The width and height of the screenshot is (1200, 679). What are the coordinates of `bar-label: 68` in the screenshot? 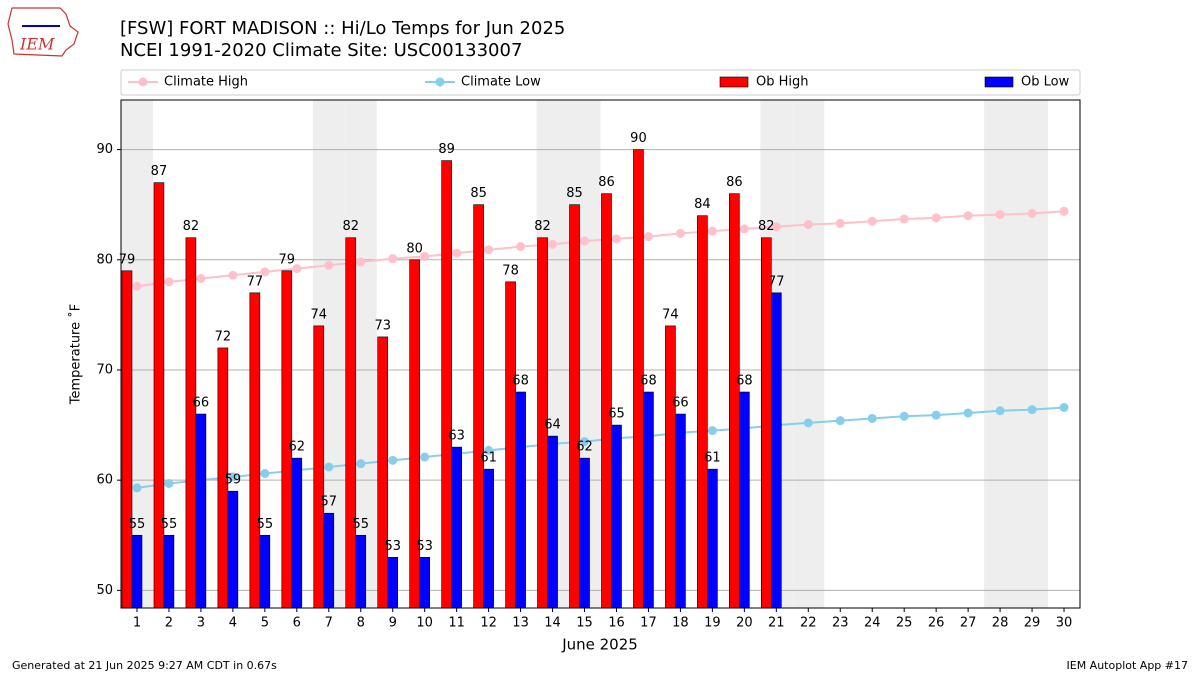 It's located at (648, 381).